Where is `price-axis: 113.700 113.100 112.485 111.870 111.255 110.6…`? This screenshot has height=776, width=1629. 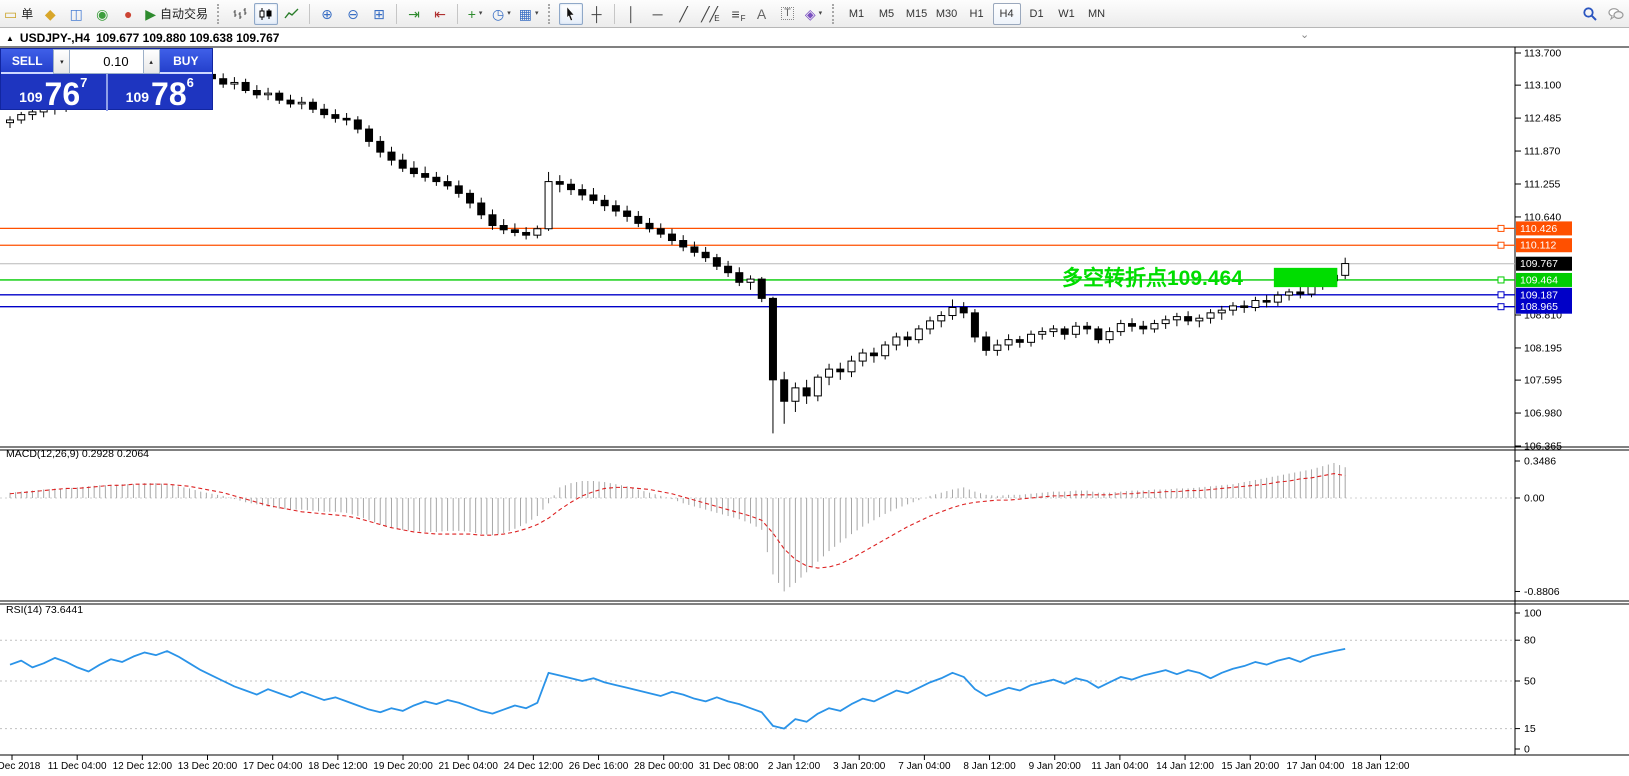 price-axis: 113.700 113.100 112.485 111.870 111.255 110.6… is located at coordinates (1543, 250).